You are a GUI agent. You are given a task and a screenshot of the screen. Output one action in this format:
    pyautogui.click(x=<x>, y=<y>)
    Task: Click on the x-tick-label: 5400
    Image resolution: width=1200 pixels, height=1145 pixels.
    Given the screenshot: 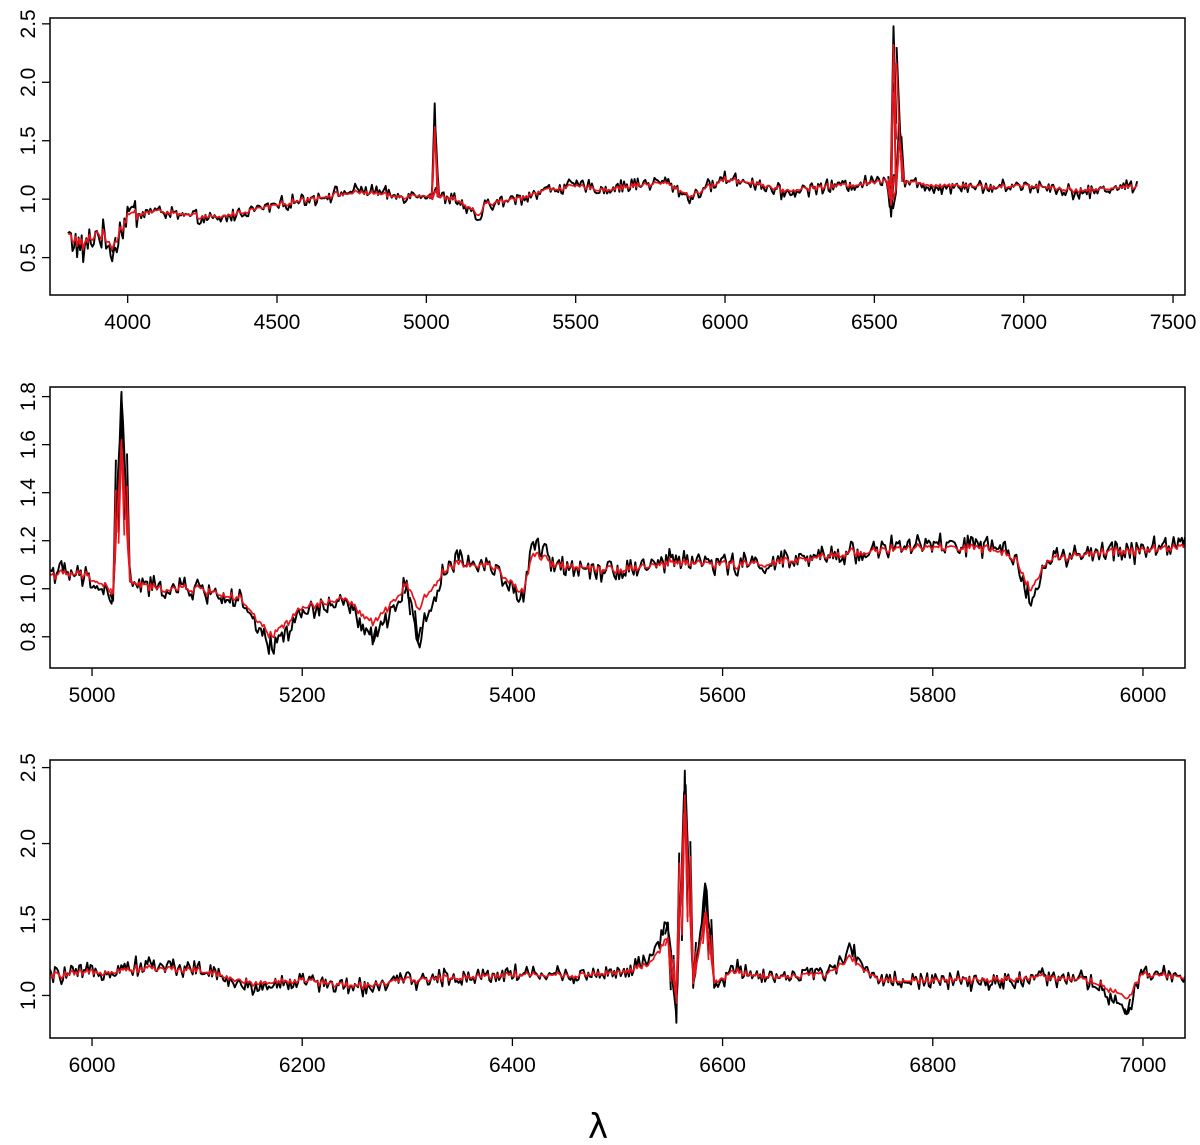 What is the action you would take?
    pyautogui.click(x=512, y=695)
    